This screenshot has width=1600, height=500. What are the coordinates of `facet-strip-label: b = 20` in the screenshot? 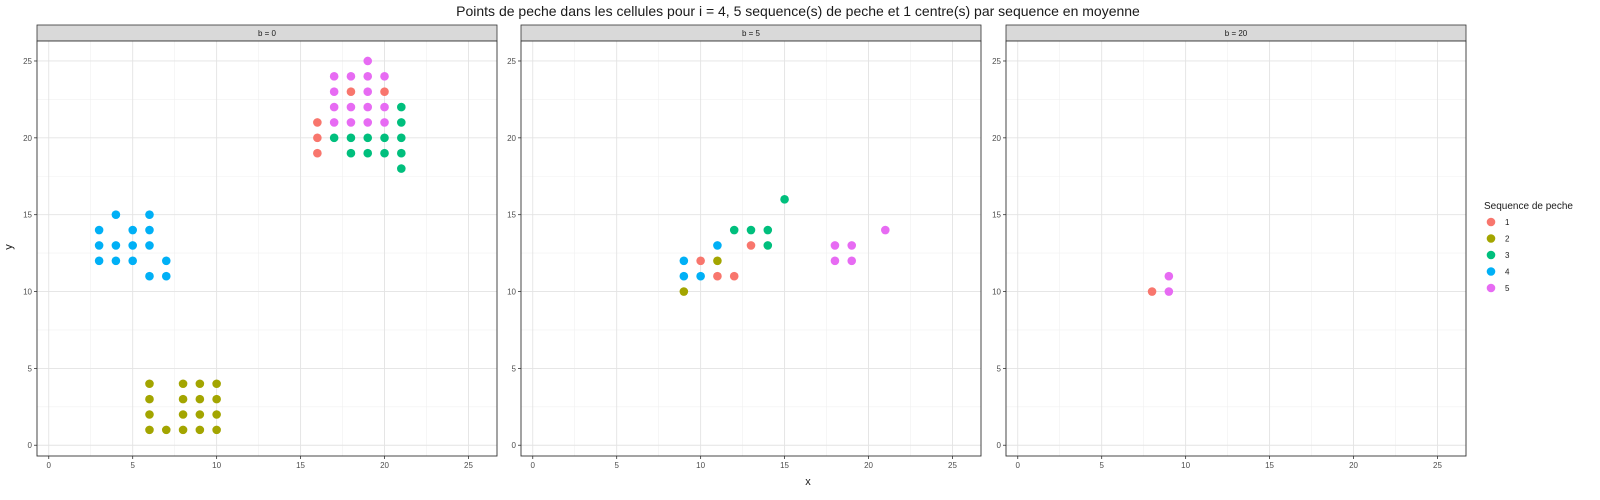 It's located at (1236, 33).